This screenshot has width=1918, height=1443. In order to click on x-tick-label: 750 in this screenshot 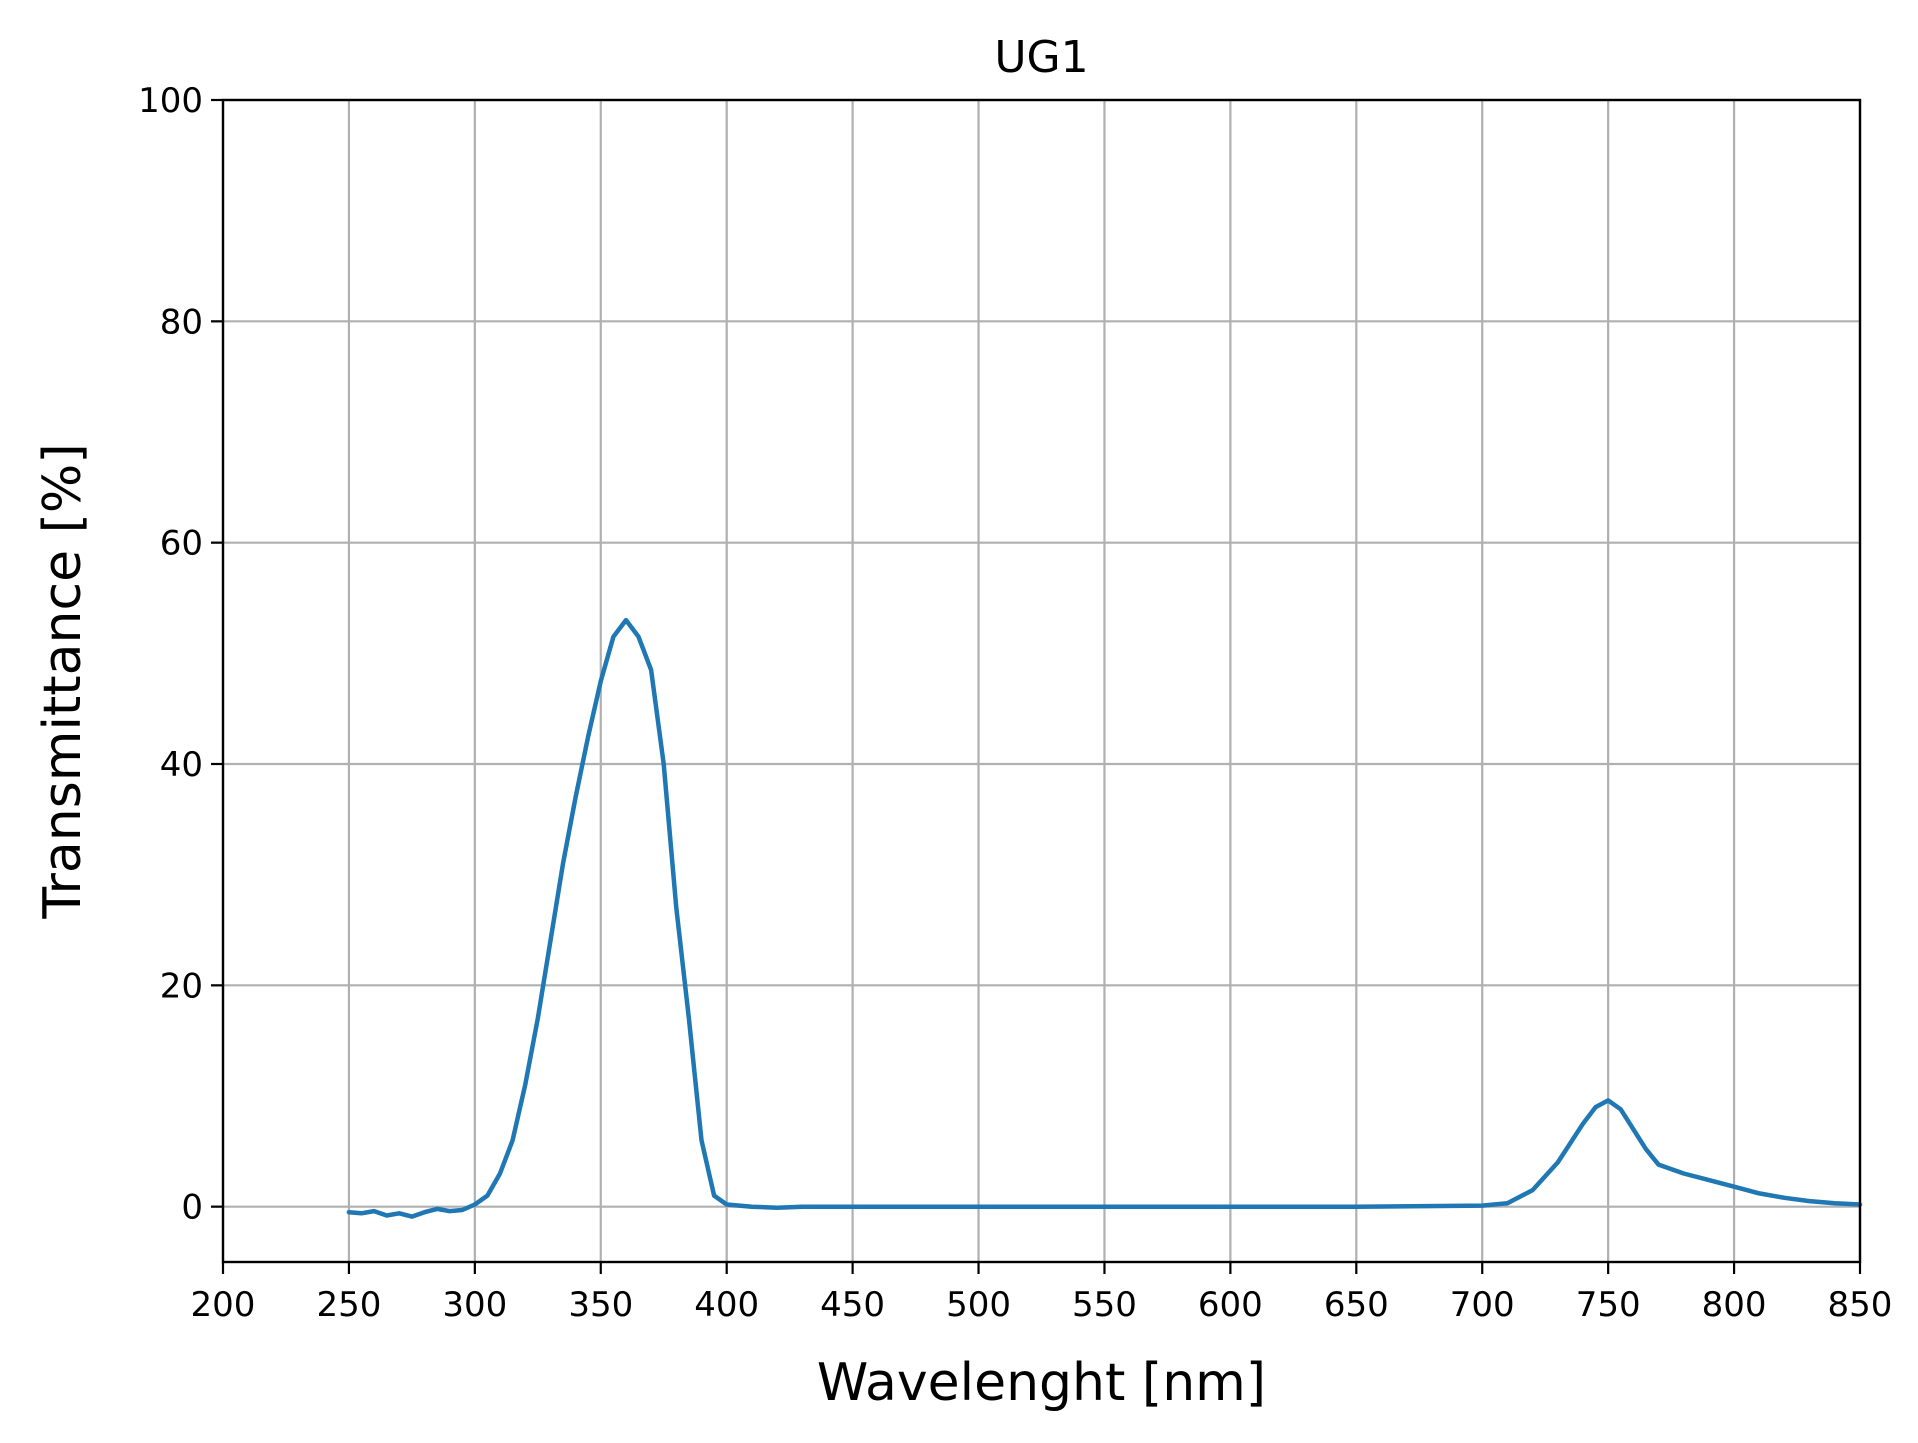, I will do `click(1608, 1305)`.